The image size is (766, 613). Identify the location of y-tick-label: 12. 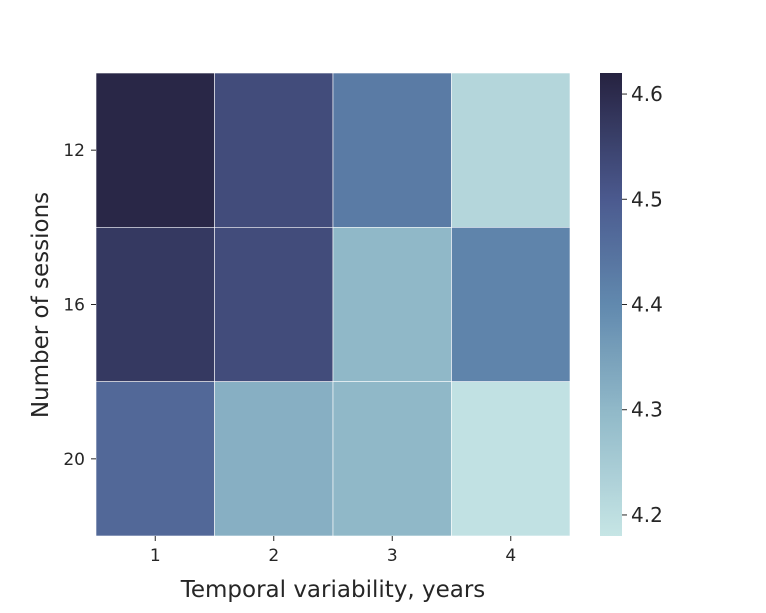
(74, 151).